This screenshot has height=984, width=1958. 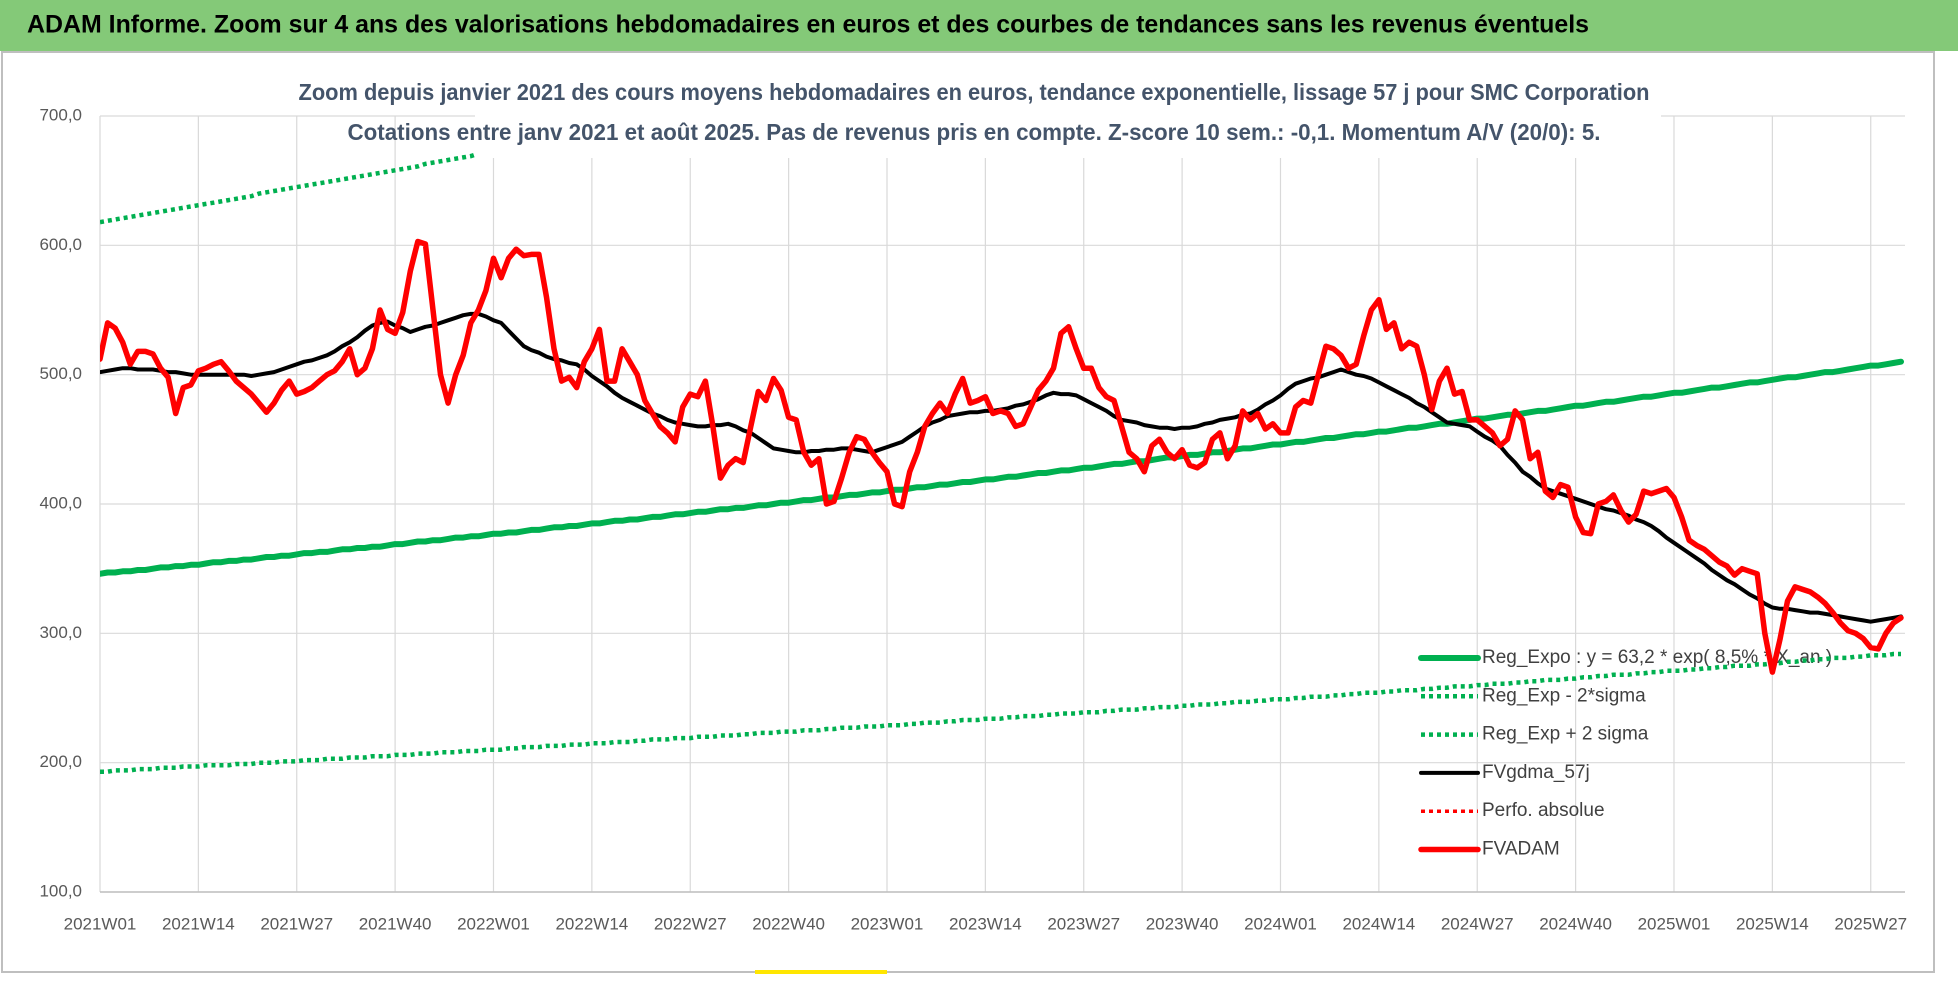 I want to click on x-tick-label: 2024W01, so click(x=1280, y=923).